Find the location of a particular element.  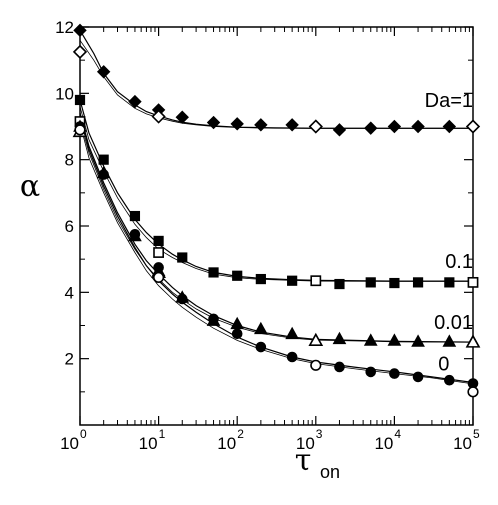

series-label: 0.1 is located at coordinates (459, 262).